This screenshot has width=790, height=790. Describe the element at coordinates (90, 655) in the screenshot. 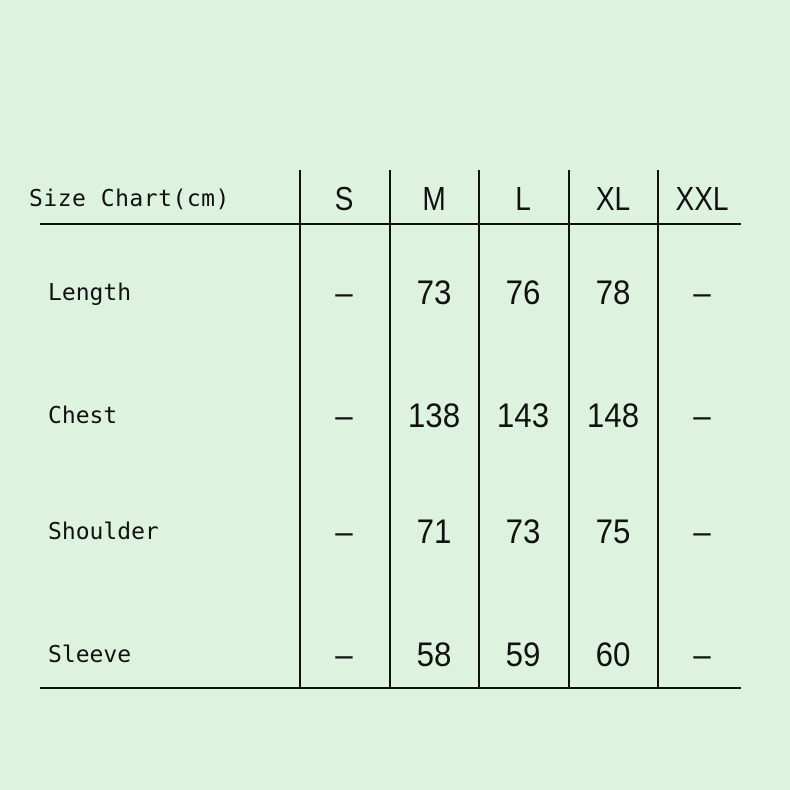

I see `row-label: Sleeve` at that location.